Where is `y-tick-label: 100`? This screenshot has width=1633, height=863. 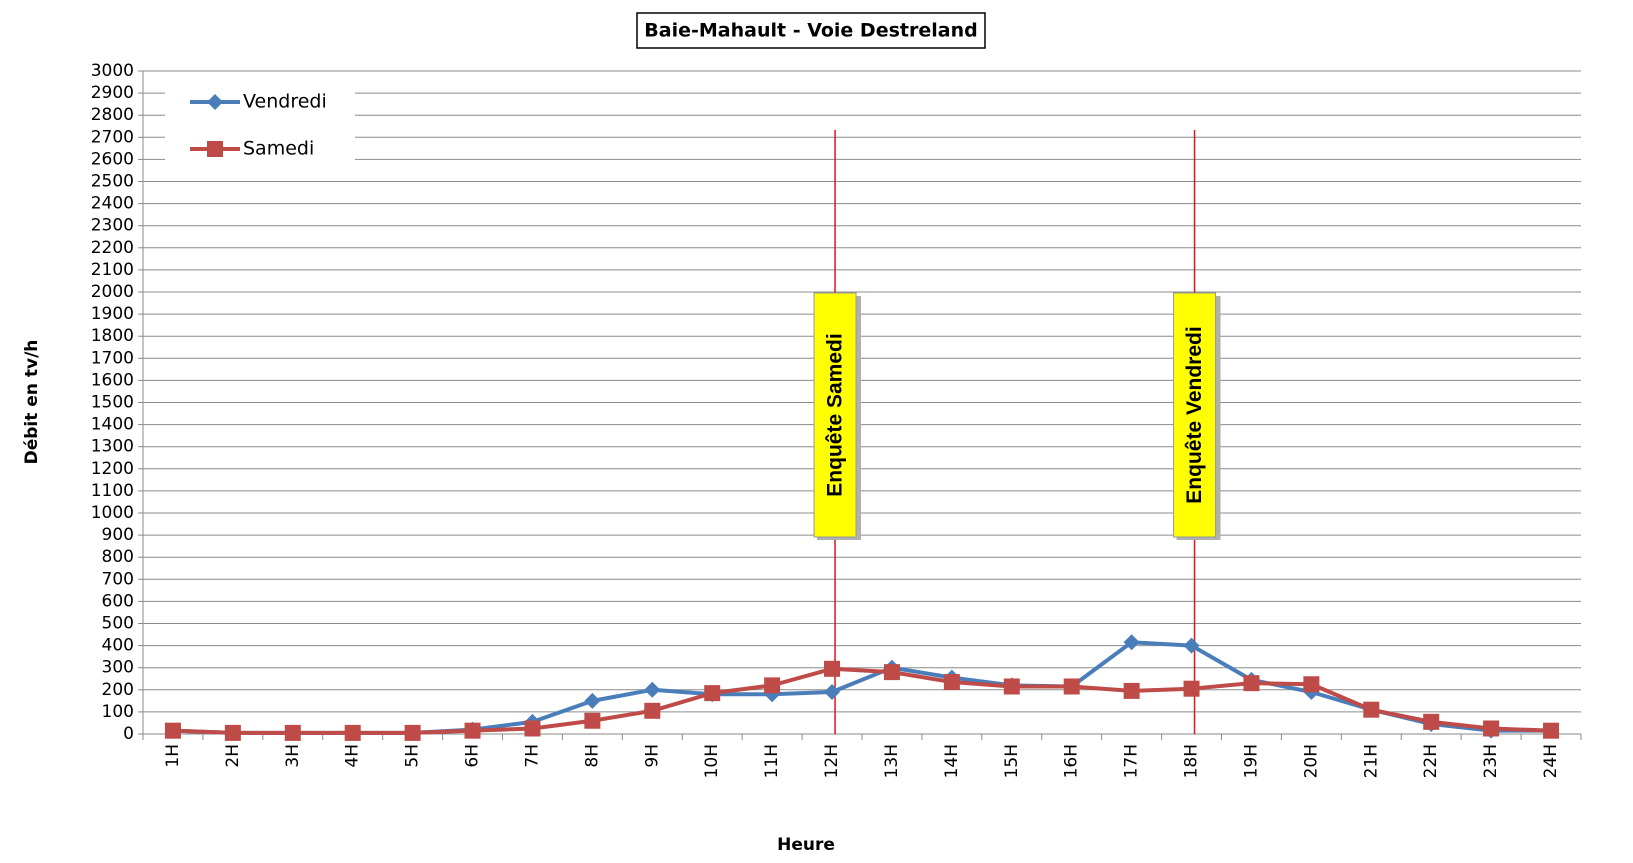 y-tick-label: 100 is located at coordinates (118, 712).